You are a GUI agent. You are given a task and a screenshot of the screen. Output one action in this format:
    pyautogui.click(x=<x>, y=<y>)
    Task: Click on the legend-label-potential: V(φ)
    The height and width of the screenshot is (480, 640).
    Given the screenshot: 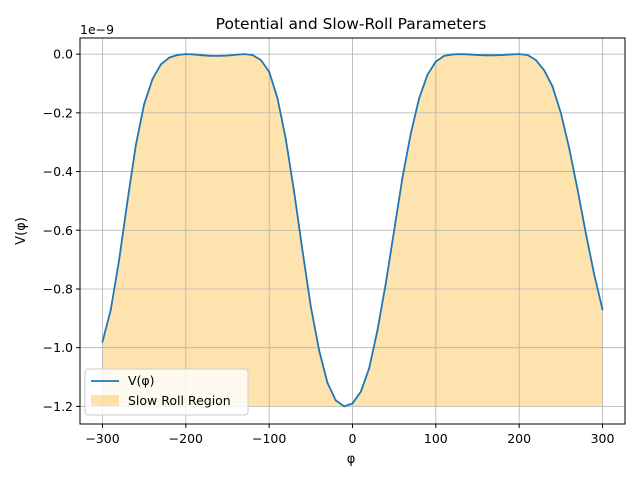 What is the action you would take?
    pyautogui.click(x=141, y=380)
    